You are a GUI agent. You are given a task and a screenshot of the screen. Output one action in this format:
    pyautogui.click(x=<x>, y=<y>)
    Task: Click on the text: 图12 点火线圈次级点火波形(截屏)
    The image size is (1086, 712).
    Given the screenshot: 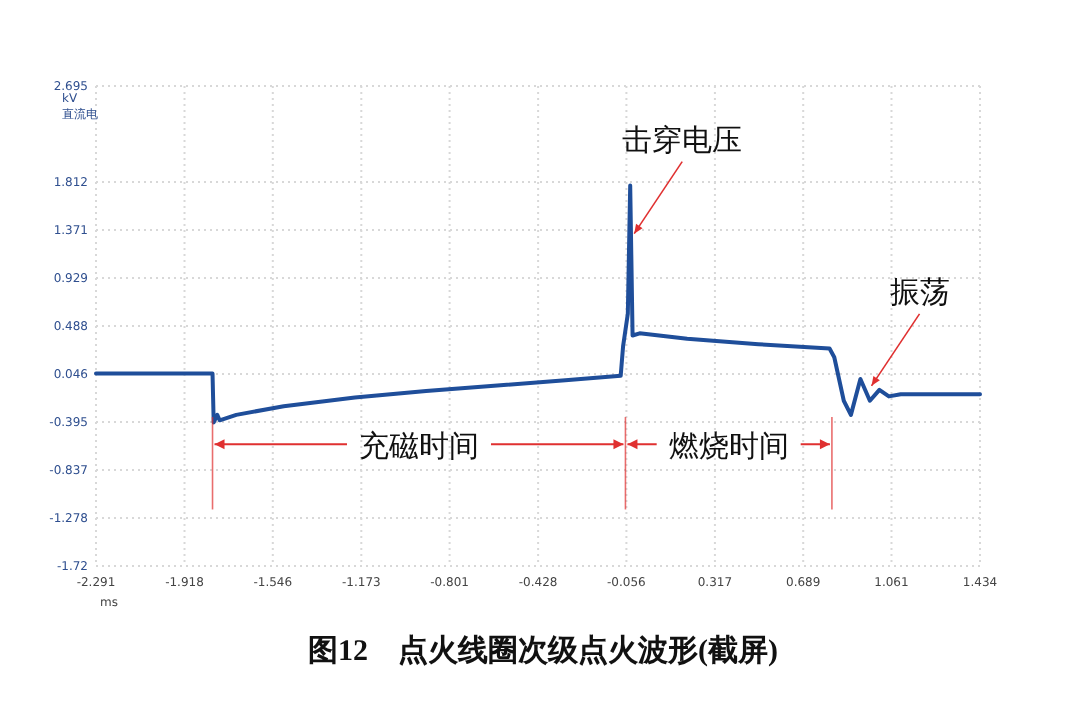 What is the action you would take?
    pyautogui.click(x=543, y=651)
    